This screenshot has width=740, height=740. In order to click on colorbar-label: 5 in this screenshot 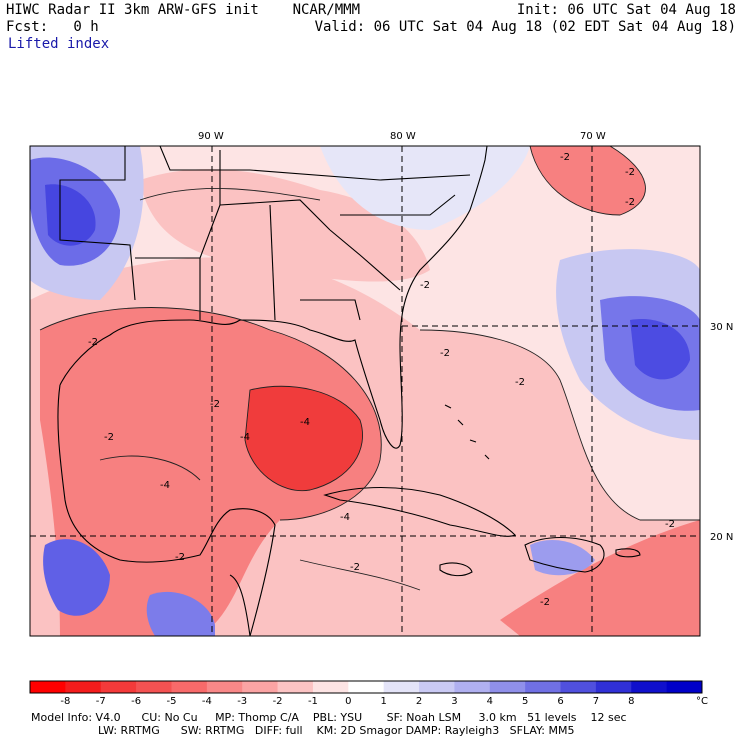, I will do `click(525, 701)`.